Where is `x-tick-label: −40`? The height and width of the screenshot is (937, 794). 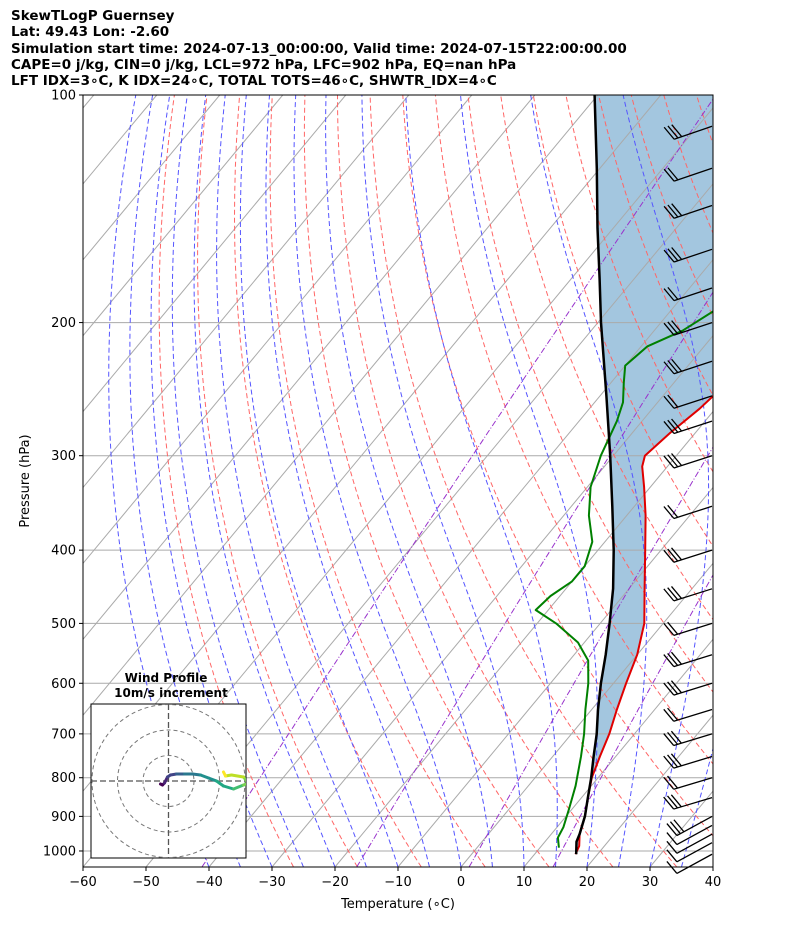 x-tick-label: −40 is located at coordinates (208, 882).